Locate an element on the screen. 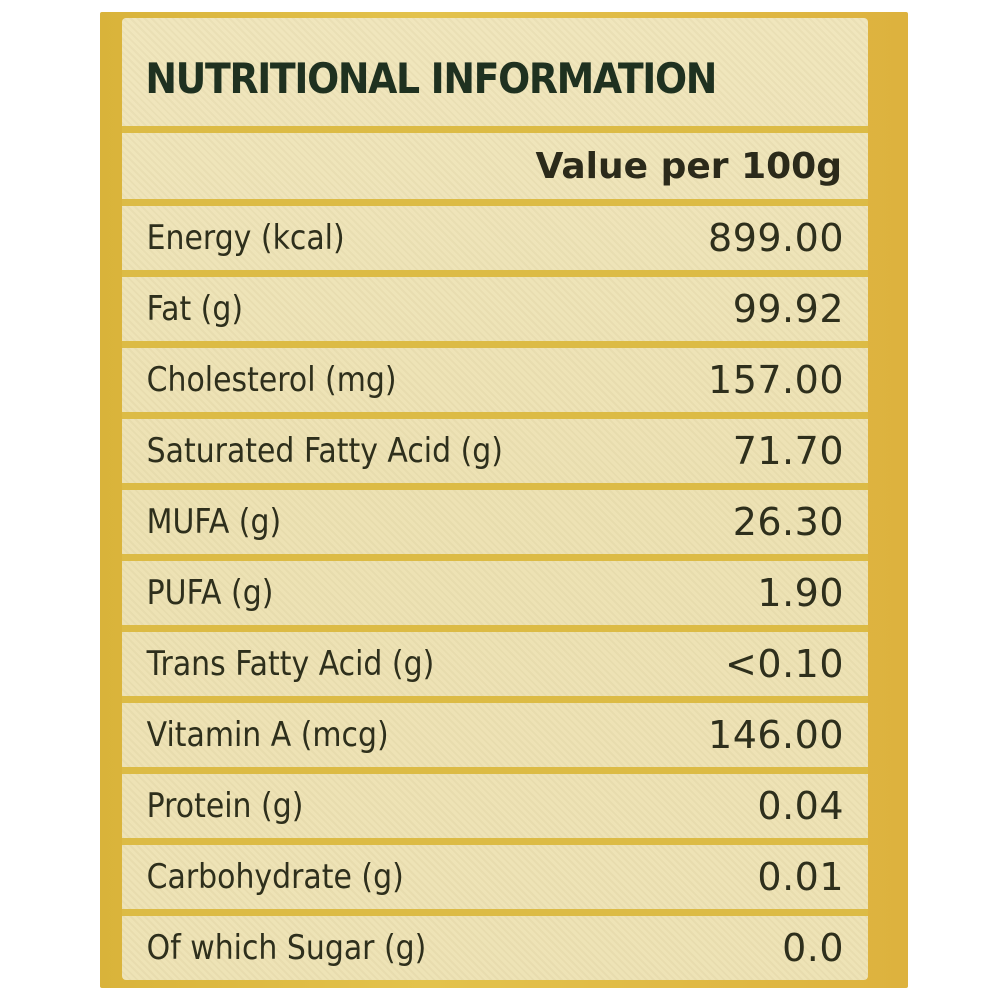  table-row: MUFA (g) 26.30 is located at coordinates (495, 522).